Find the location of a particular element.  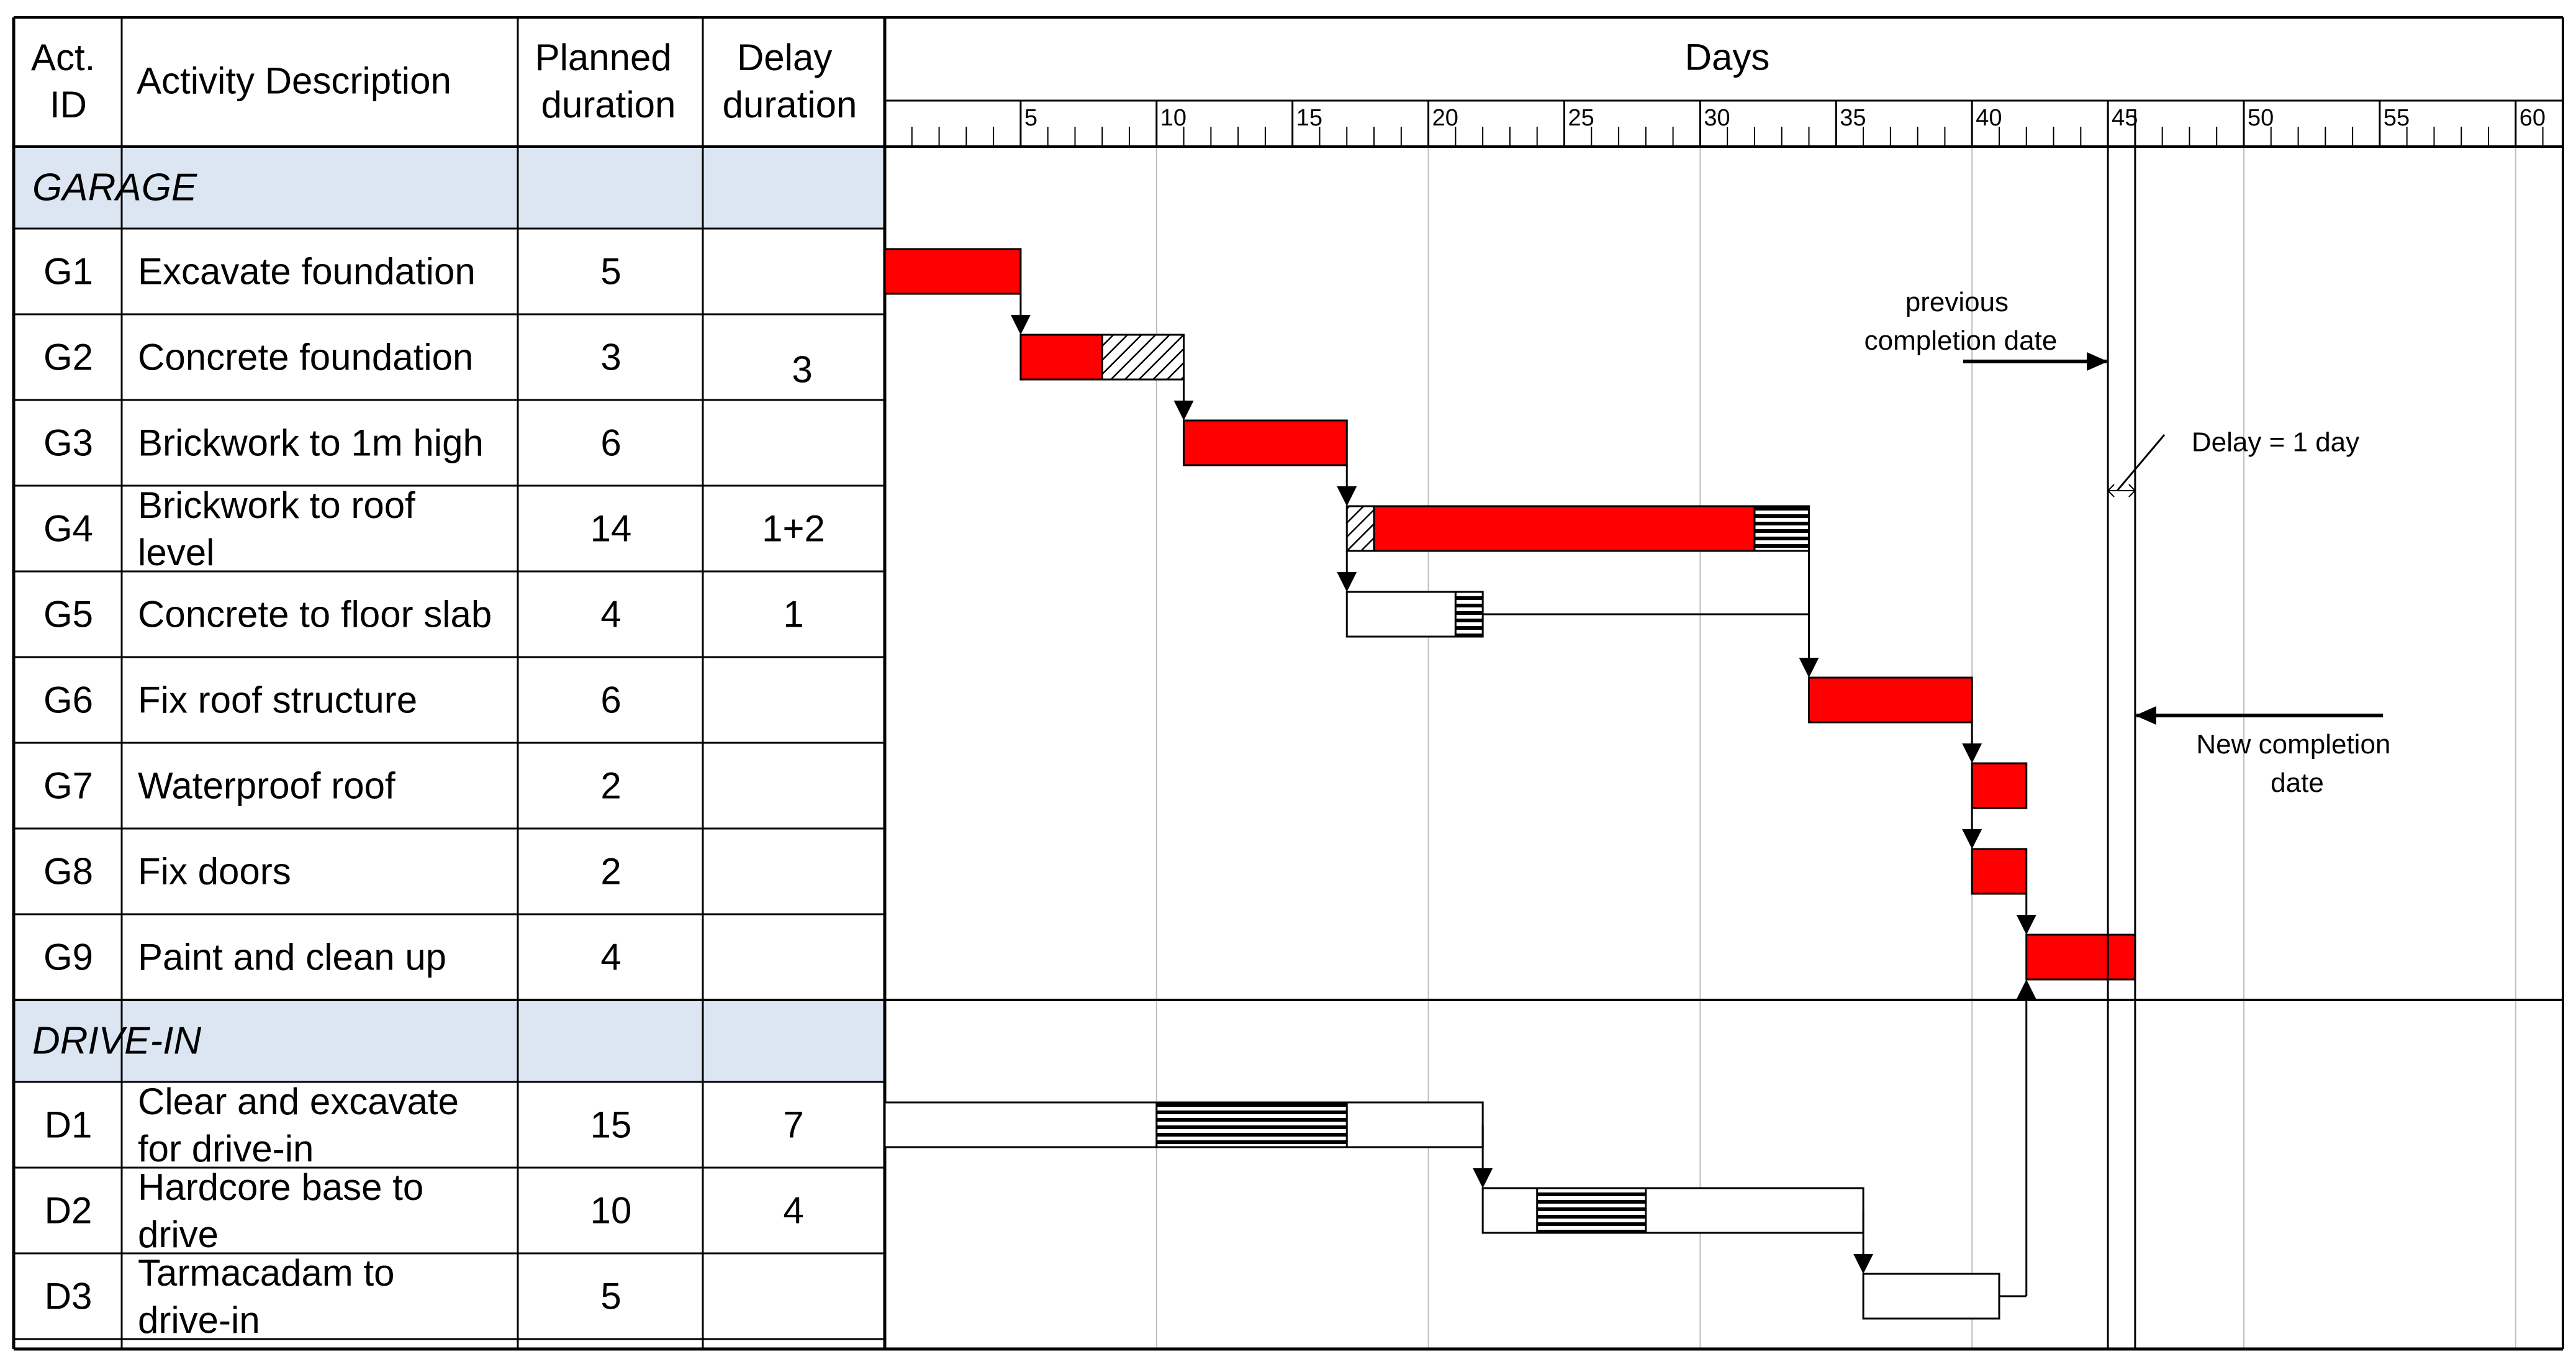

ruler-tick-label: 50 is located at coordinates (2261, 118).